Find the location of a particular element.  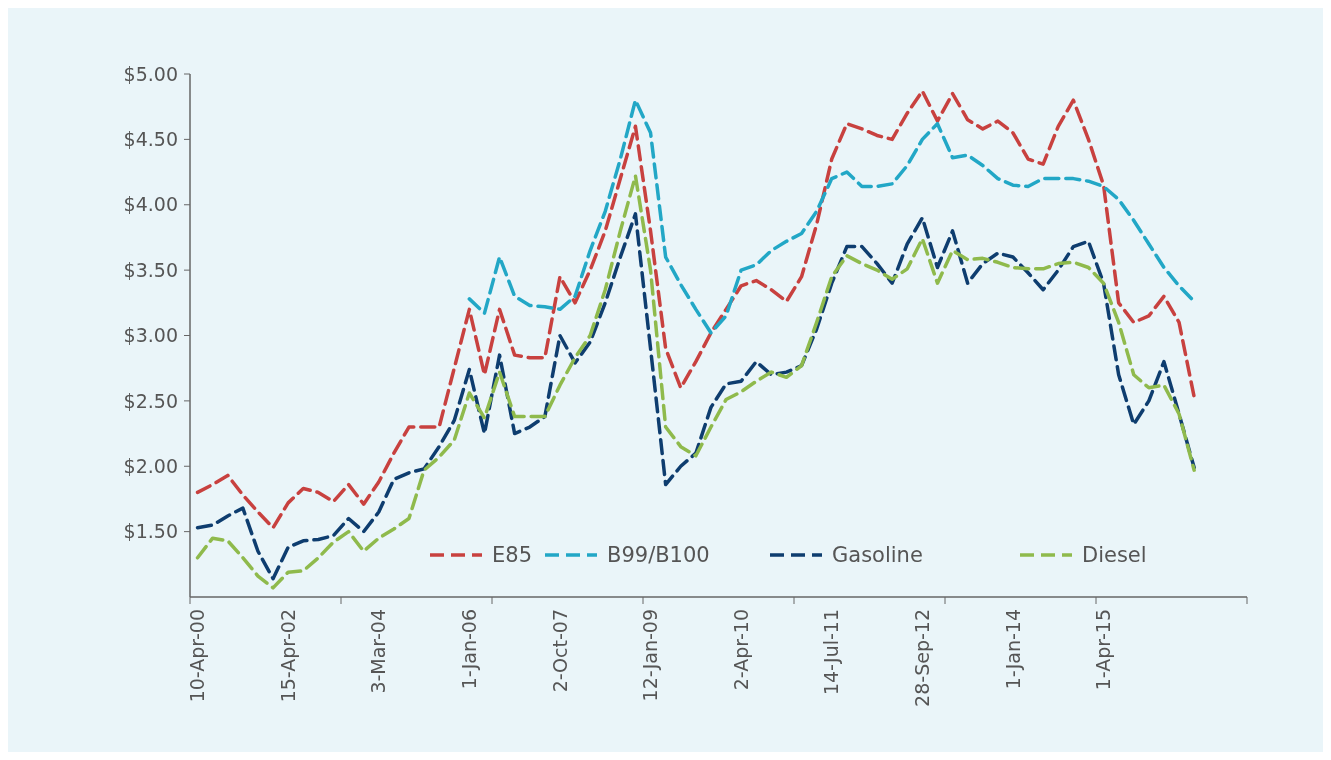

x-tick-label: 2-Apr-10 is located at coordinates (740, 650).